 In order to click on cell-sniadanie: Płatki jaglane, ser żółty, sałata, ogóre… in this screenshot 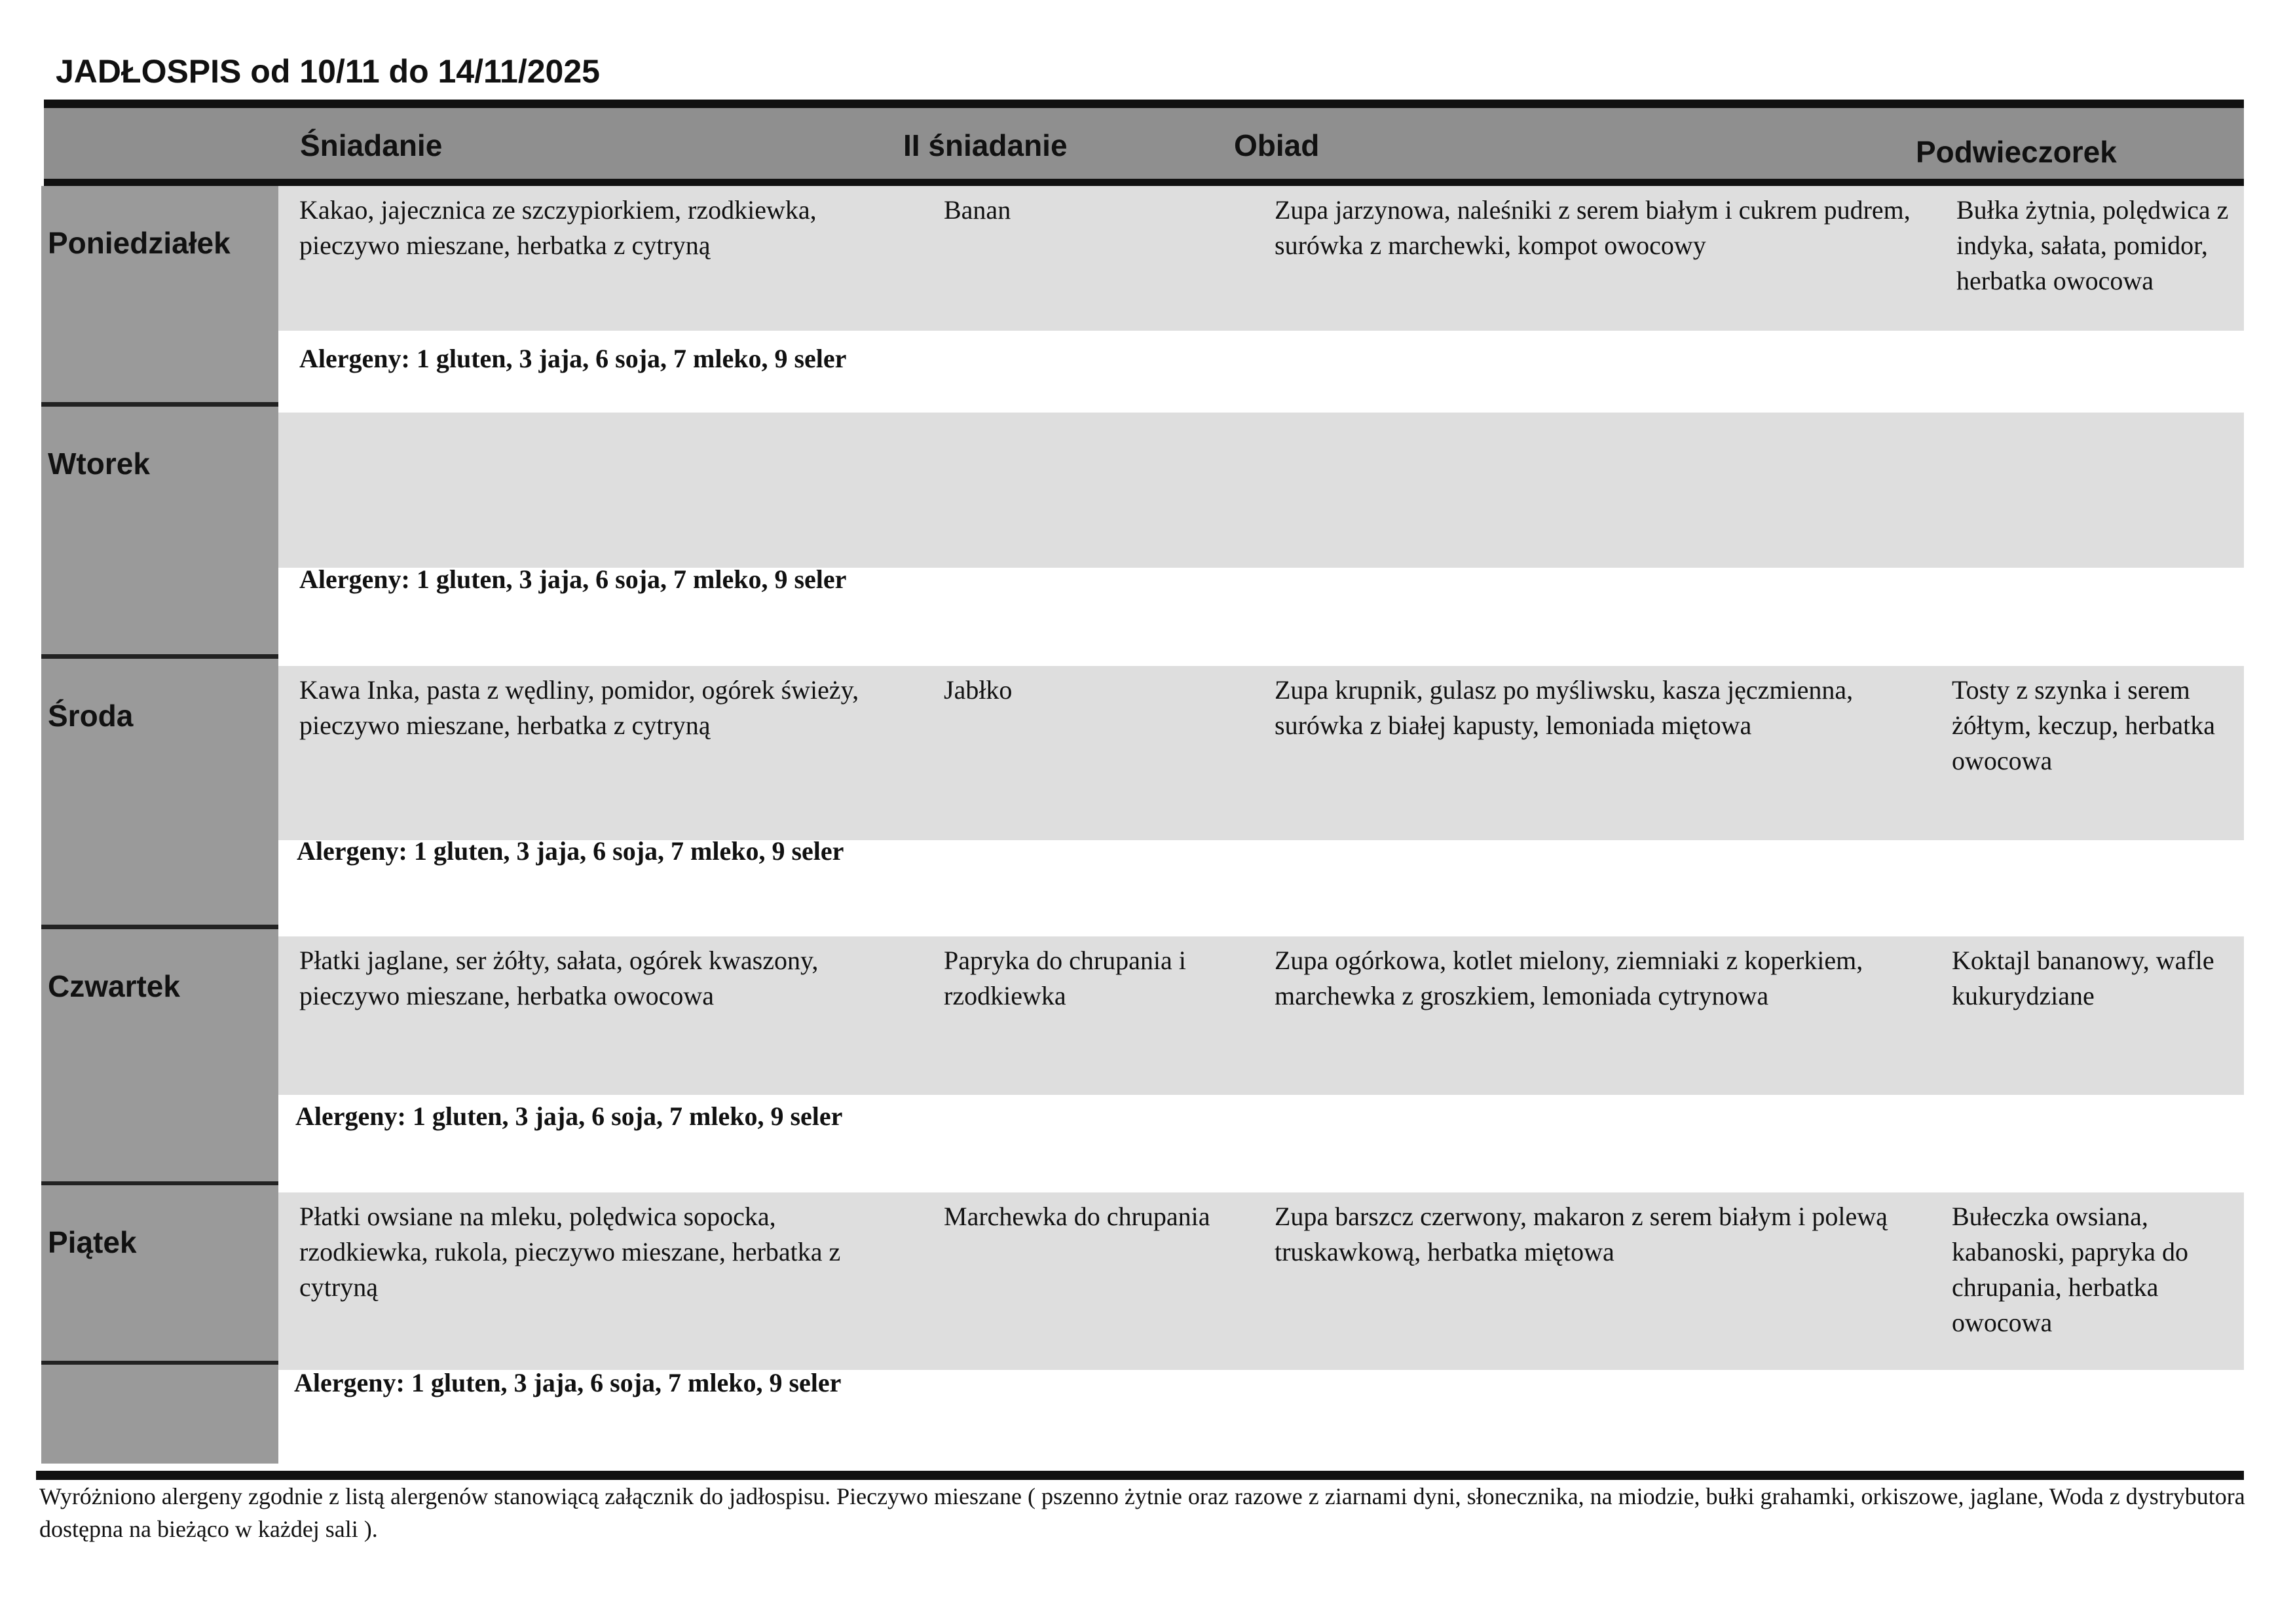, I will do `click(559, 978)`.